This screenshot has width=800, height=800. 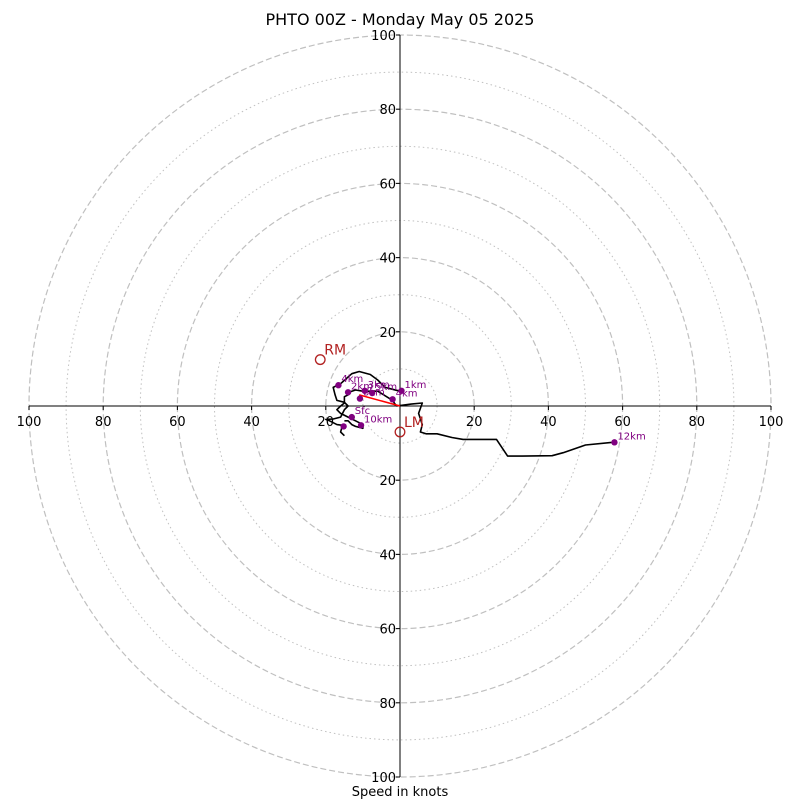 I want to click on x-axis-label: Speed in knots, so click(x=400, y=792).